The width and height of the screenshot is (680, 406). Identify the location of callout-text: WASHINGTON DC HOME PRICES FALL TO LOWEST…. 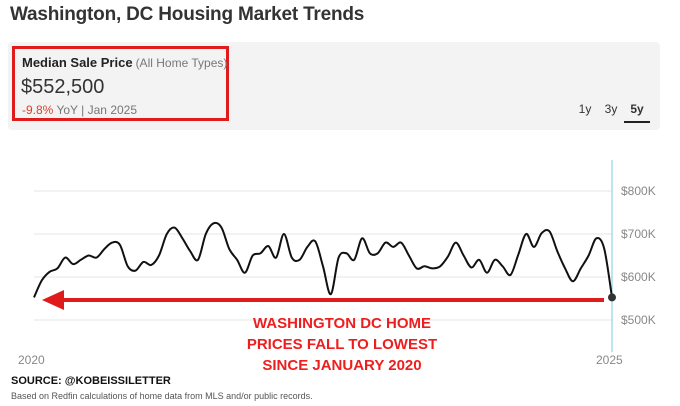
(342, 344).